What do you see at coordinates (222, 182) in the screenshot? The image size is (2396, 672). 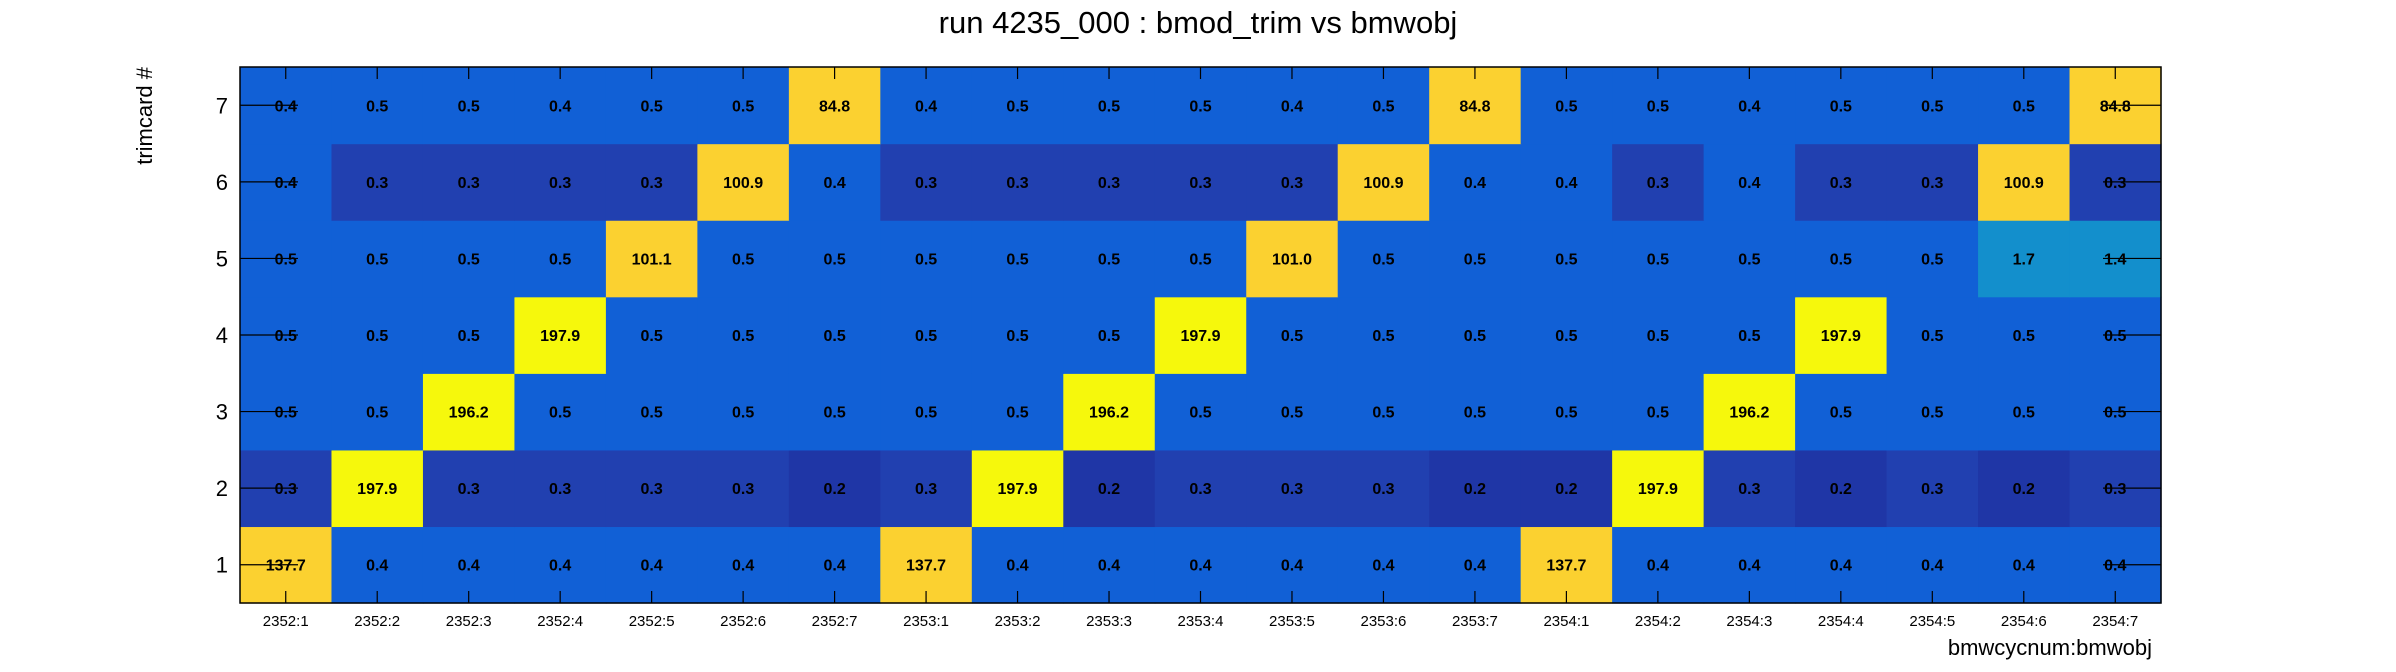 I see `y-tick-label: 6` at bounding box center [222, 182].